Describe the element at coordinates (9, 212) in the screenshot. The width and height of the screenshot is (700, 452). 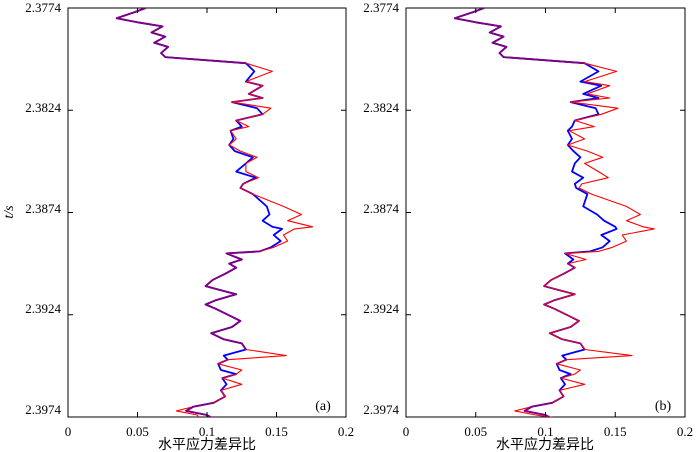
I see `y-axis-title: t/s` at that location.